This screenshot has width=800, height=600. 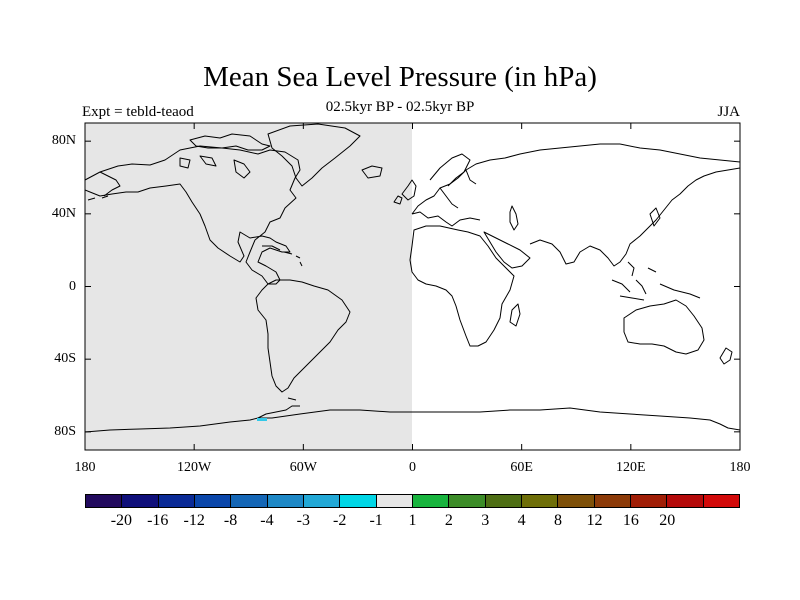 What do you see at coordinates (485, 520) in the screenshot?
I see `colorbar-label: 3` at bounding box center [485, 520].